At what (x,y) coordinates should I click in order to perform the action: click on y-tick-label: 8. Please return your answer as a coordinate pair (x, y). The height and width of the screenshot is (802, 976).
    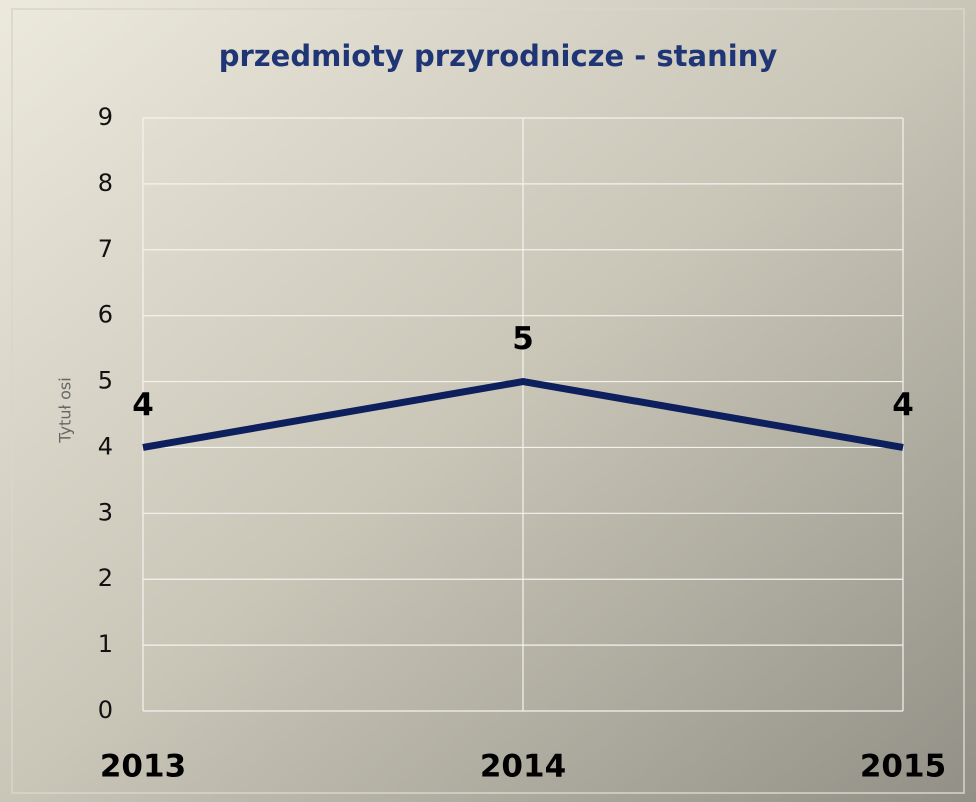
    Looking at the image, I should click on (105, 183).